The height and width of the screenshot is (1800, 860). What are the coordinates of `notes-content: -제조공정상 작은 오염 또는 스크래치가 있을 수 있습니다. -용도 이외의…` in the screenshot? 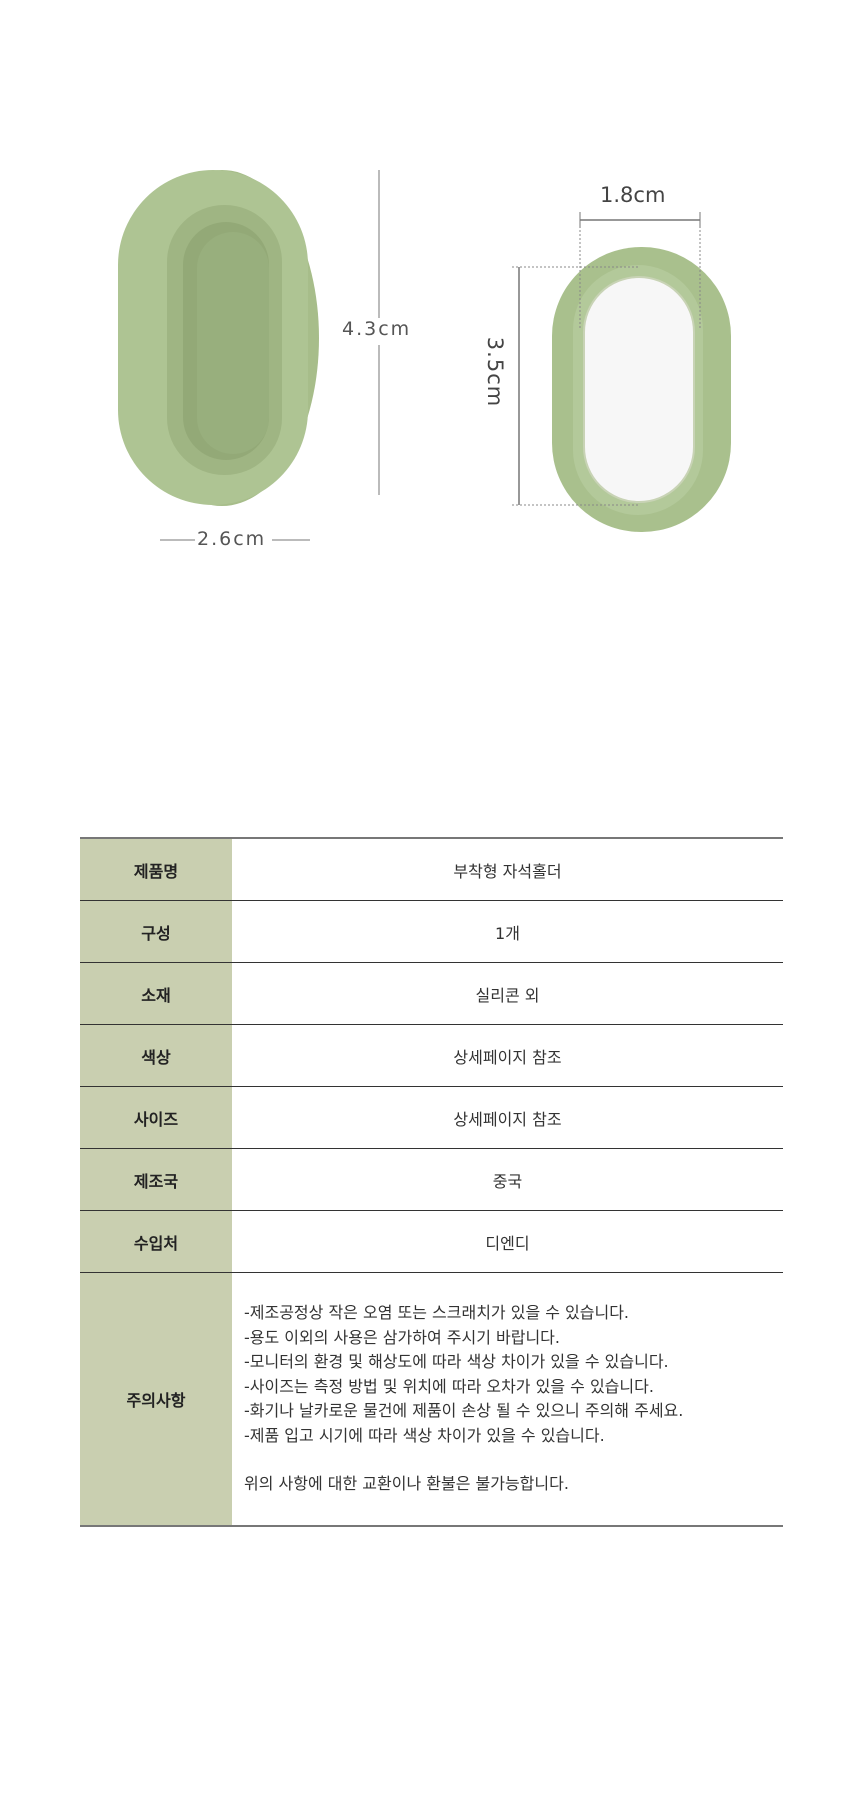 It's located at (507, 1399).